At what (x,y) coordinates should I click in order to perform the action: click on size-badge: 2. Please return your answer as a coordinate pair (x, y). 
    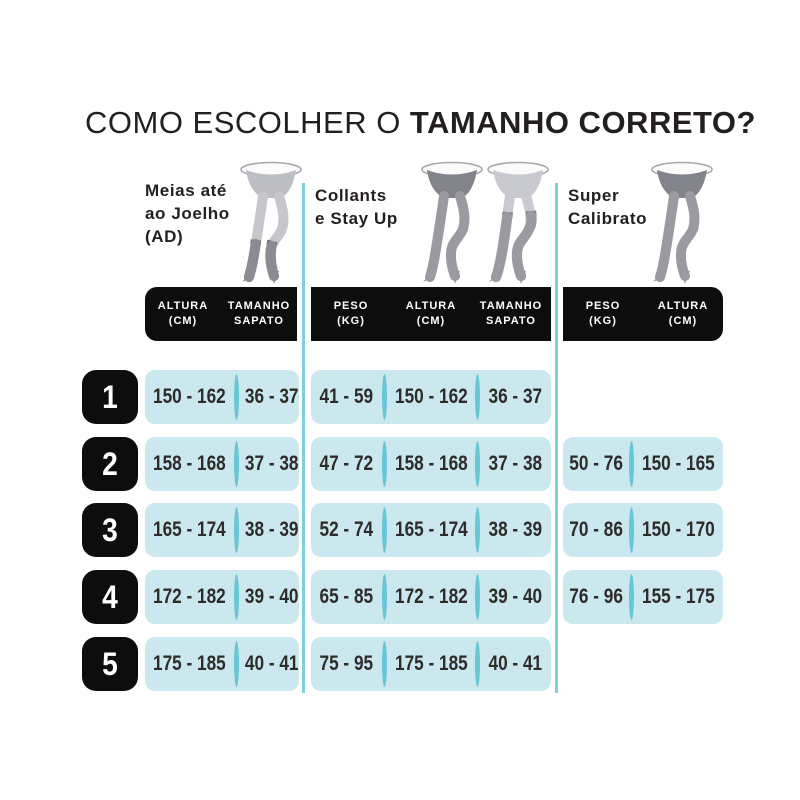
    Looking at the image, I should click on (110, 464).